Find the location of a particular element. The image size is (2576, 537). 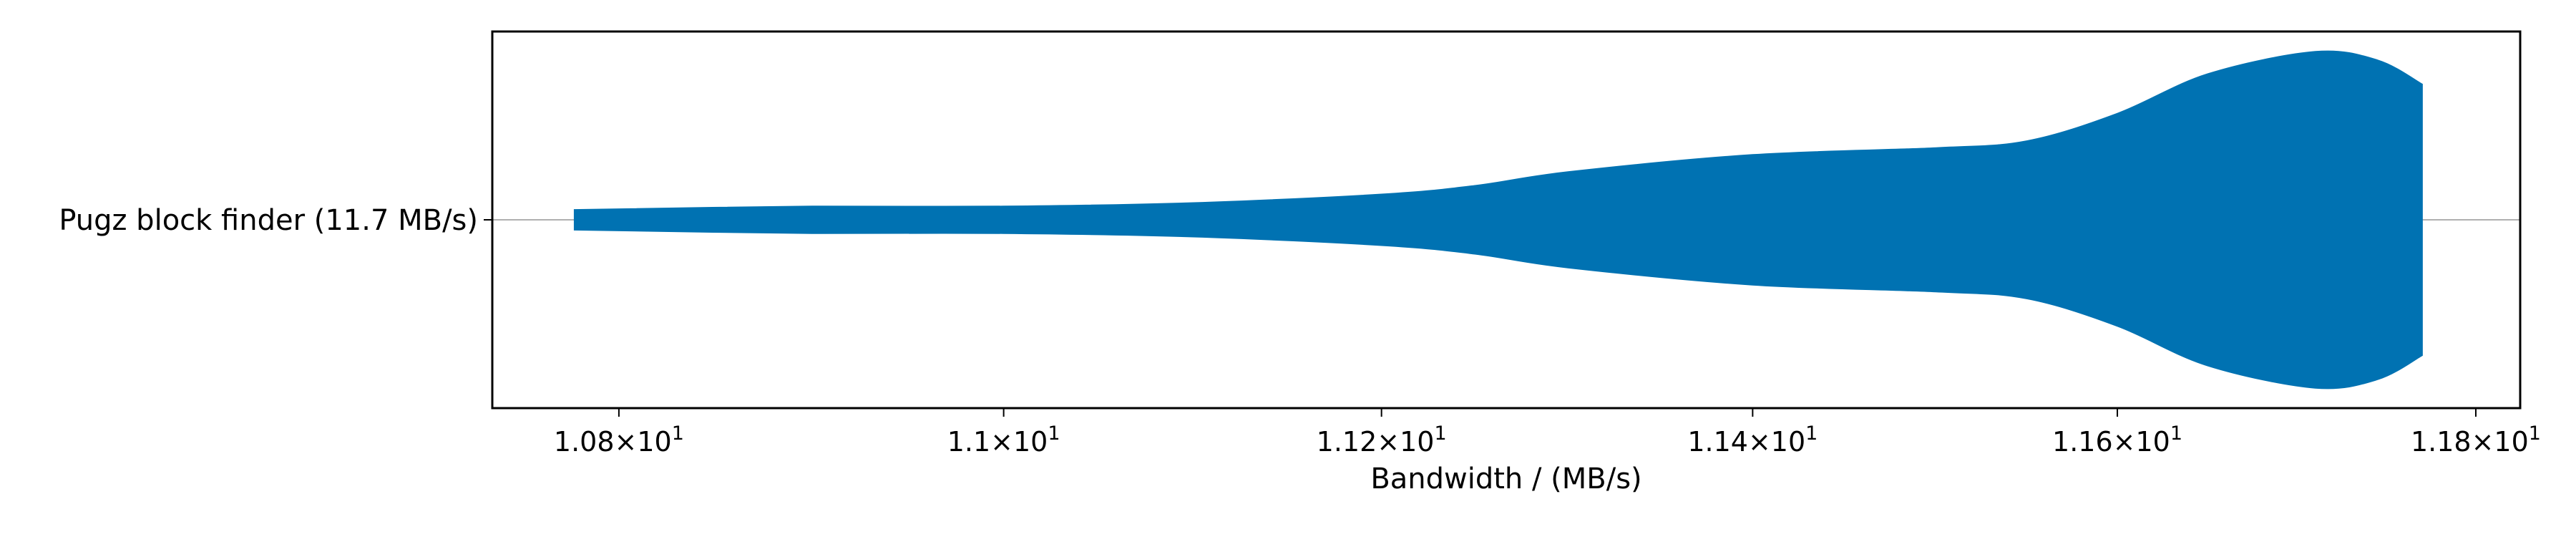

x-tick-label: 1.1×101 is located at coordinates (1003, 440).